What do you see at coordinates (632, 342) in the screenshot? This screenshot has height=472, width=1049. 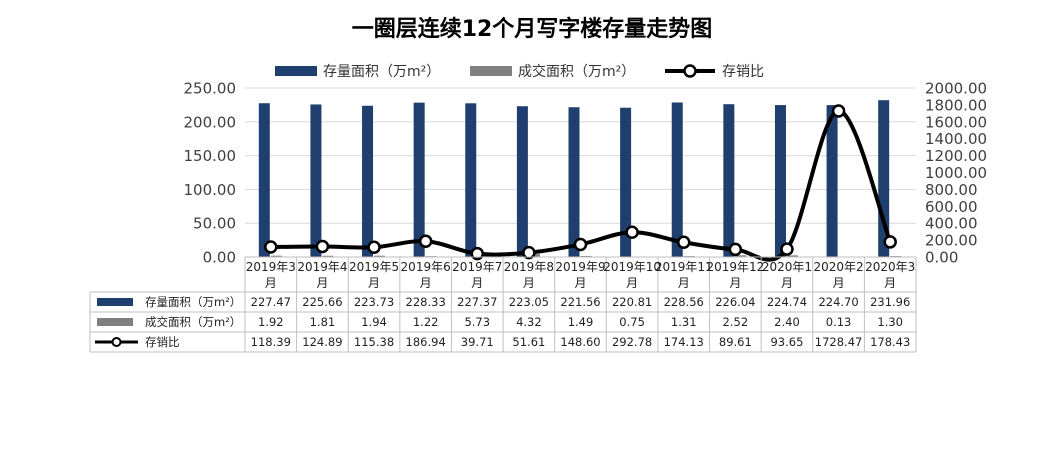 I see `table-cell: 292.78` at bounding box center [632, 342].